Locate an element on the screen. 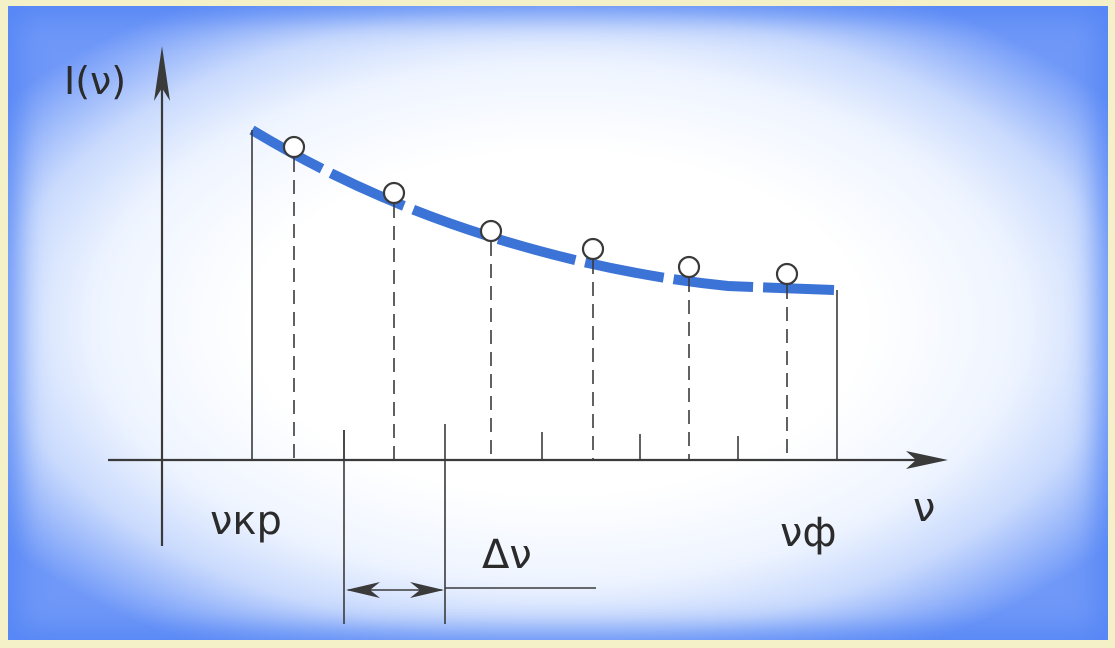  y-axis-arrow-icon is located at coordinates (162, 73).